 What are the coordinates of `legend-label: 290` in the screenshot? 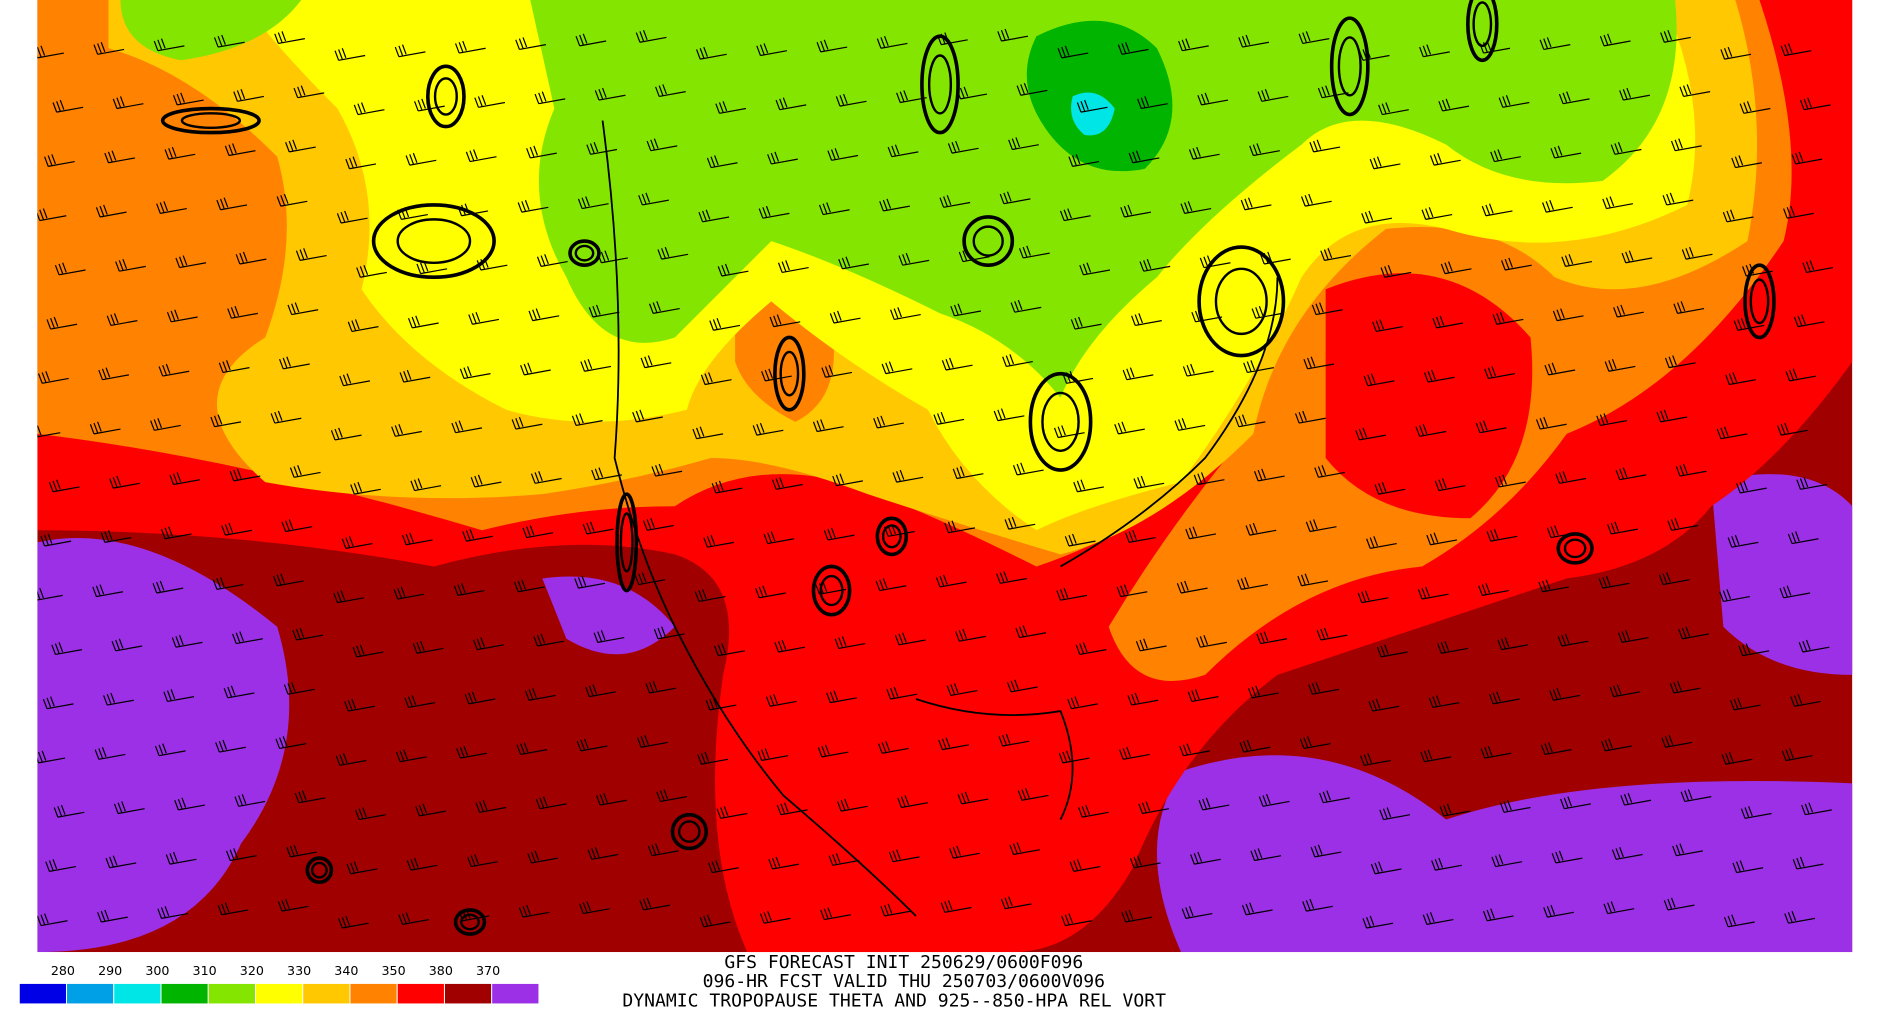 It's located at (110, 970).